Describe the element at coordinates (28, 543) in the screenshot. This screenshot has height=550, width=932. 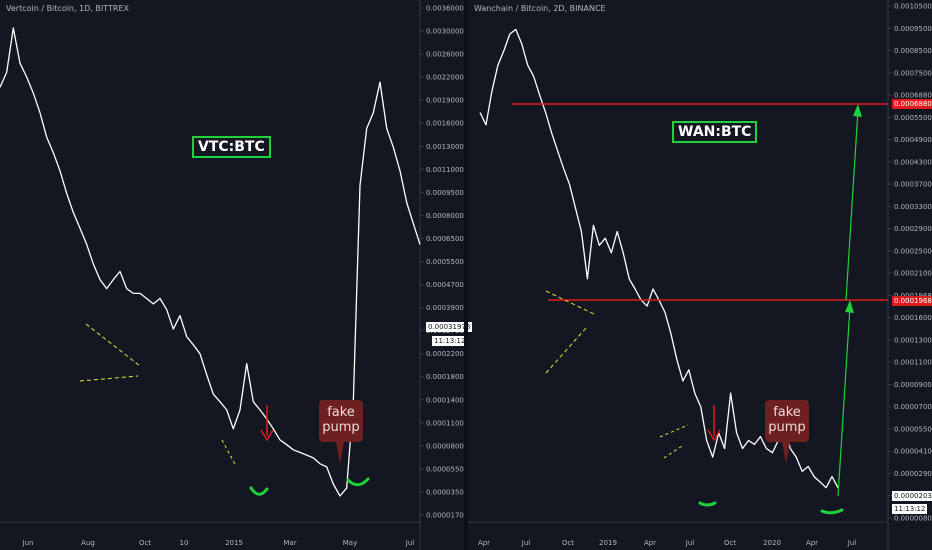
I see `x-tick-label: Jun` at that location.